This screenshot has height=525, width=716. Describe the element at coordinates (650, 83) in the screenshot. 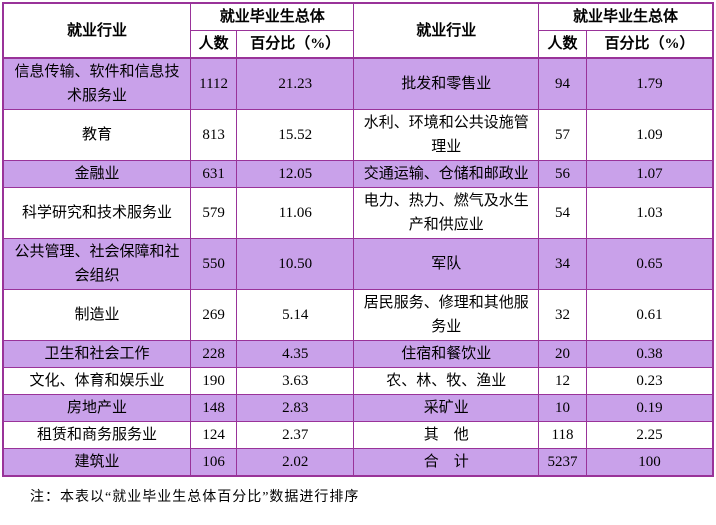

I see `percent-cell: 1.79` at that location.